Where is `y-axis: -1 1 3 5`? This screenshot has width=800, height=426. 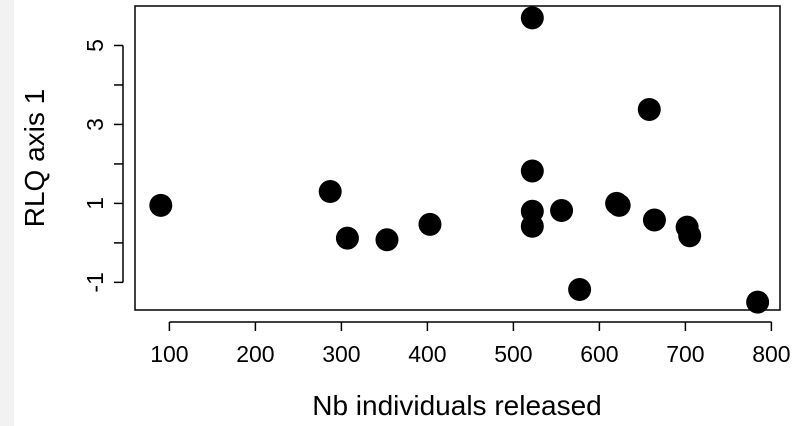 y-axis: -1 1 3 5 is located at coordinates (103, 166).